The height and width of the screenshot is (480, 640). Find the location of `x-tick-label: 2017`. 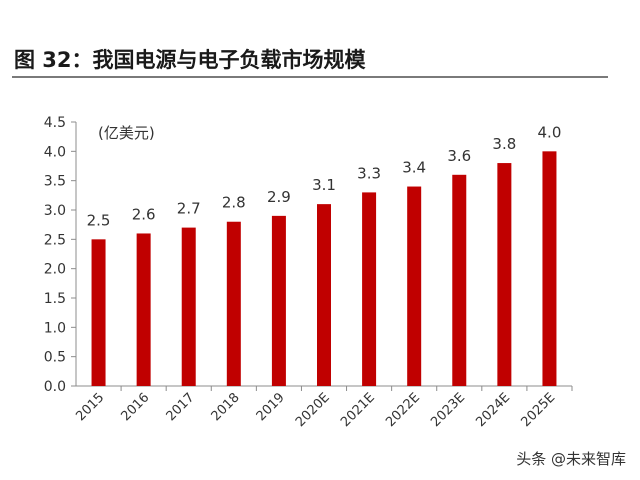

x-tick-label: 2017 is located at coordinates (181, 407).